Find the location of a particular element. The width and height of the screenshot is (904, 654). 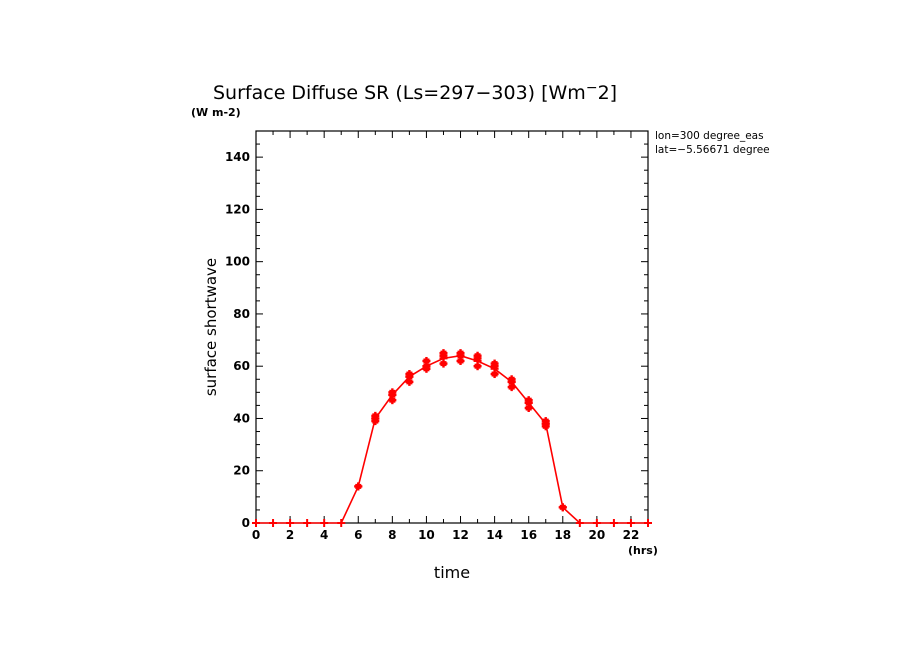

x-tick-label: 20 is located at coordinates (597, 535).